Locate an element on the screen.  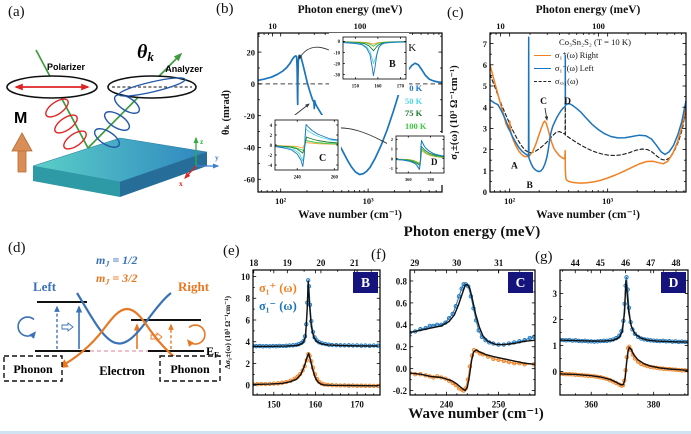
svg-text: -0.2 is located at coordinates (400, 391).